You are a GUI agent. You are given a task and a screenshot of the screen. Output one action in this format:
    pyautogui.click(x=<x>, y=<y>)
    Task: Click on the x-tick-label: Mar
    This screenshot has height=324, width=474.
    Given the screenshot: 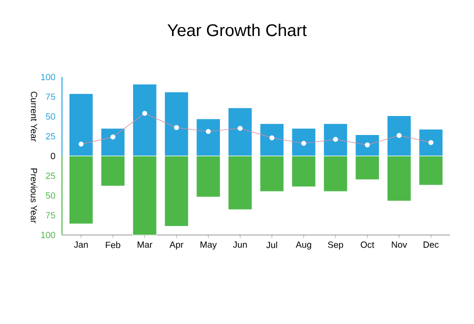 What is the action you would take?
    pyautogui.click(x=145, y=245)
    